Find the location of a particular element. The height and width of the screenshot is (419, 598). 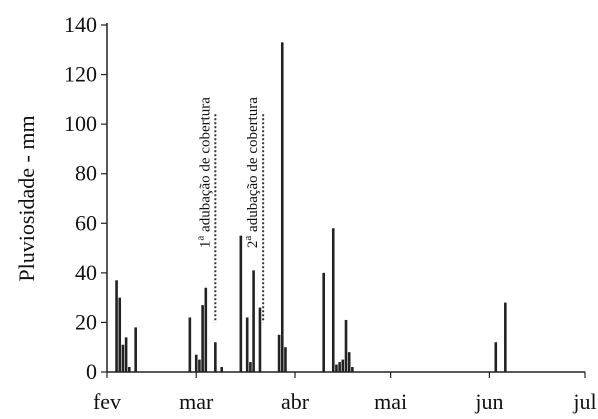

x-axis: fev mar abr mai jun jul is located at coordinates (345, 392).